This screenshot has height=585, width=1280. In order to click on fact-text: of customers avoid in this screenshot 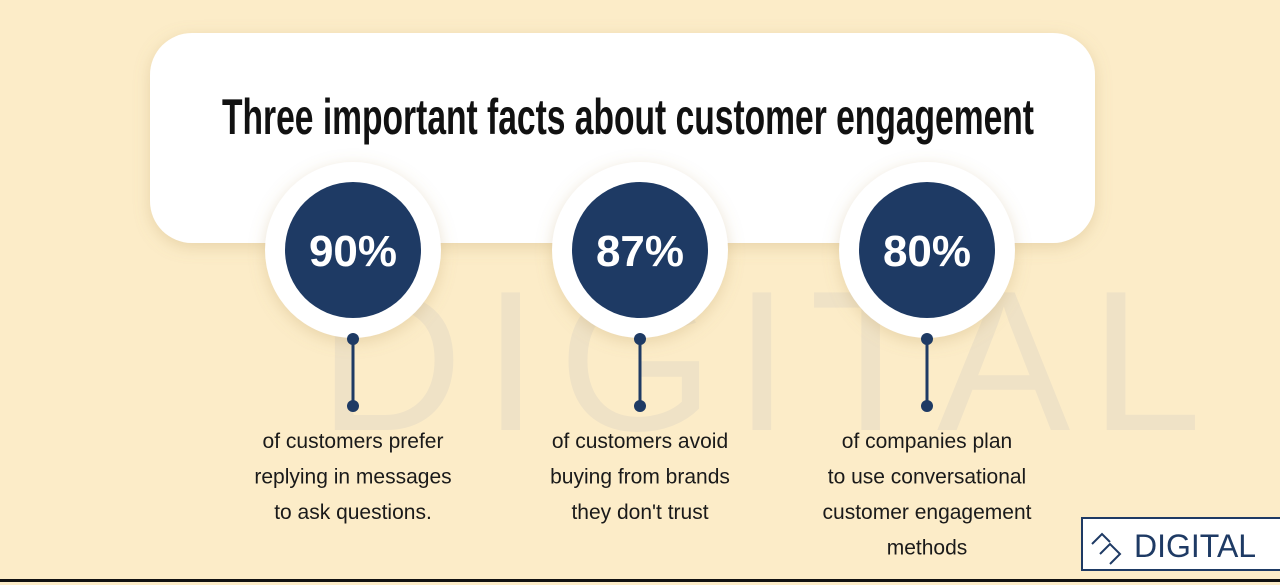, I will do `click(640, 441)`.